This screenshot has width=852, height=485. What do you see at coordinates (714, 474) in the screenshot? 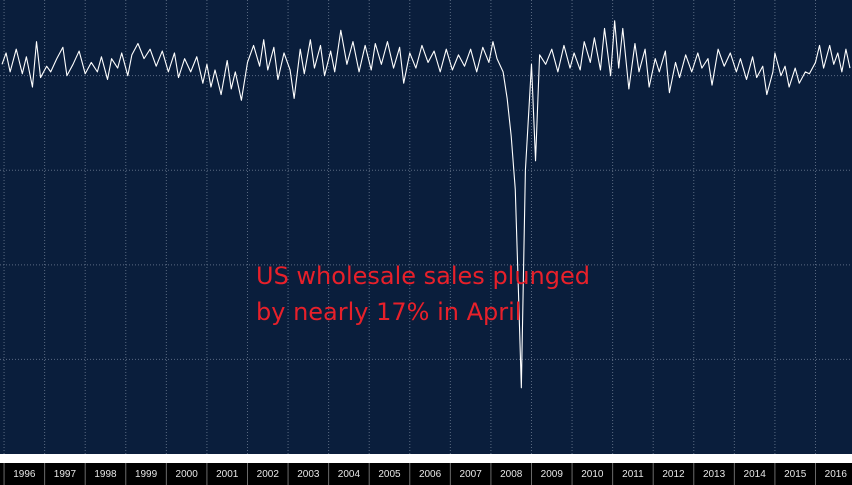
I see `x-tick-label: 2013` at bounding box center [714, 474].